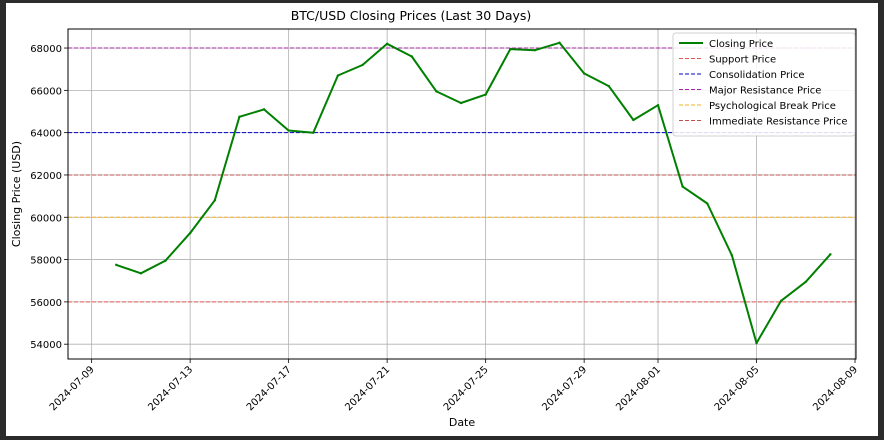  Describe the element at coordinates (170, 388) in the screenshot. I see `x-tick-label: 2024-07-13` at that location.